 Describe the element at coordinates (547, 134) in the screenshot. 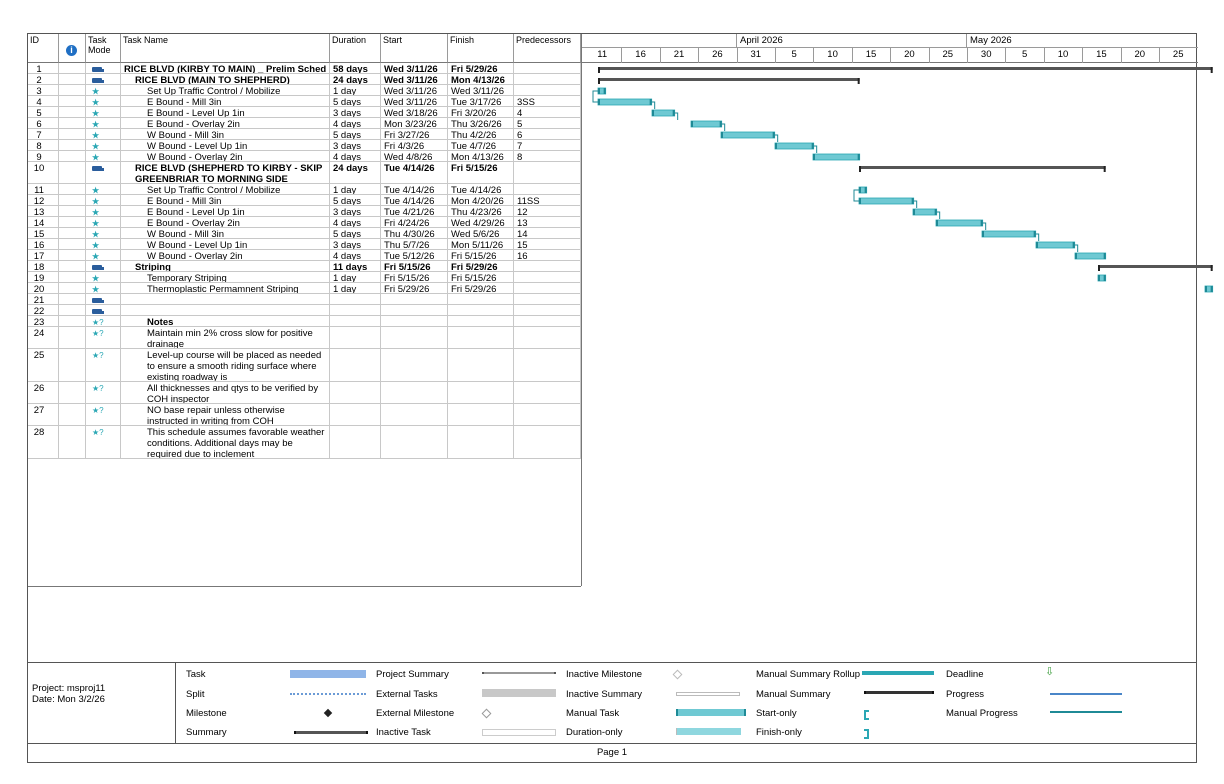

I see `row-pred-cell: 6` at that location.